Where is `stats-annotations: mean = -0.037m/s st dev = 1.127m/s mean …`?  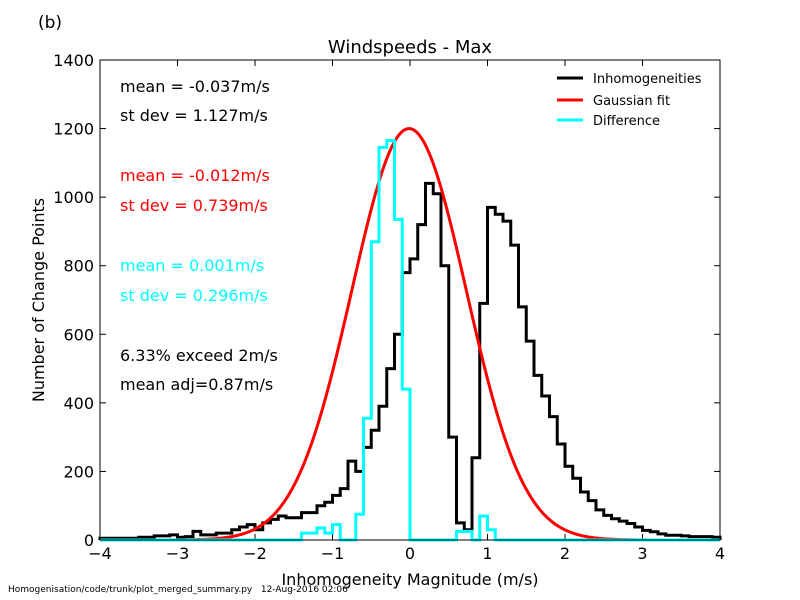 stats-annotations: mean = -0.037m/s st dev = 1.127m/s mean … is located at coordinates (199, 235).